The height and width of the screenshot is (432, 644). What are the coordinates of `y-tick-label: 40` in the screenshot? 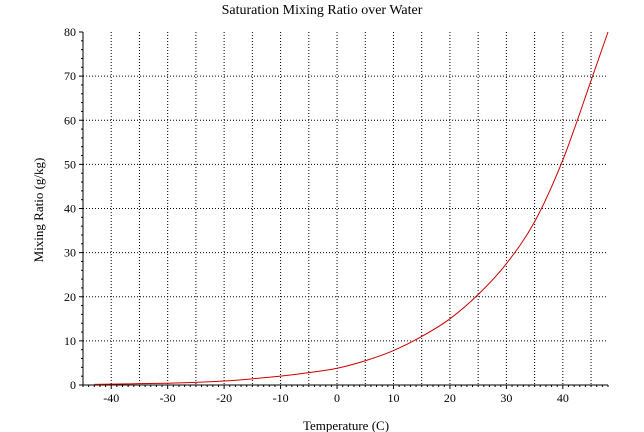 It's located at (70, 209).